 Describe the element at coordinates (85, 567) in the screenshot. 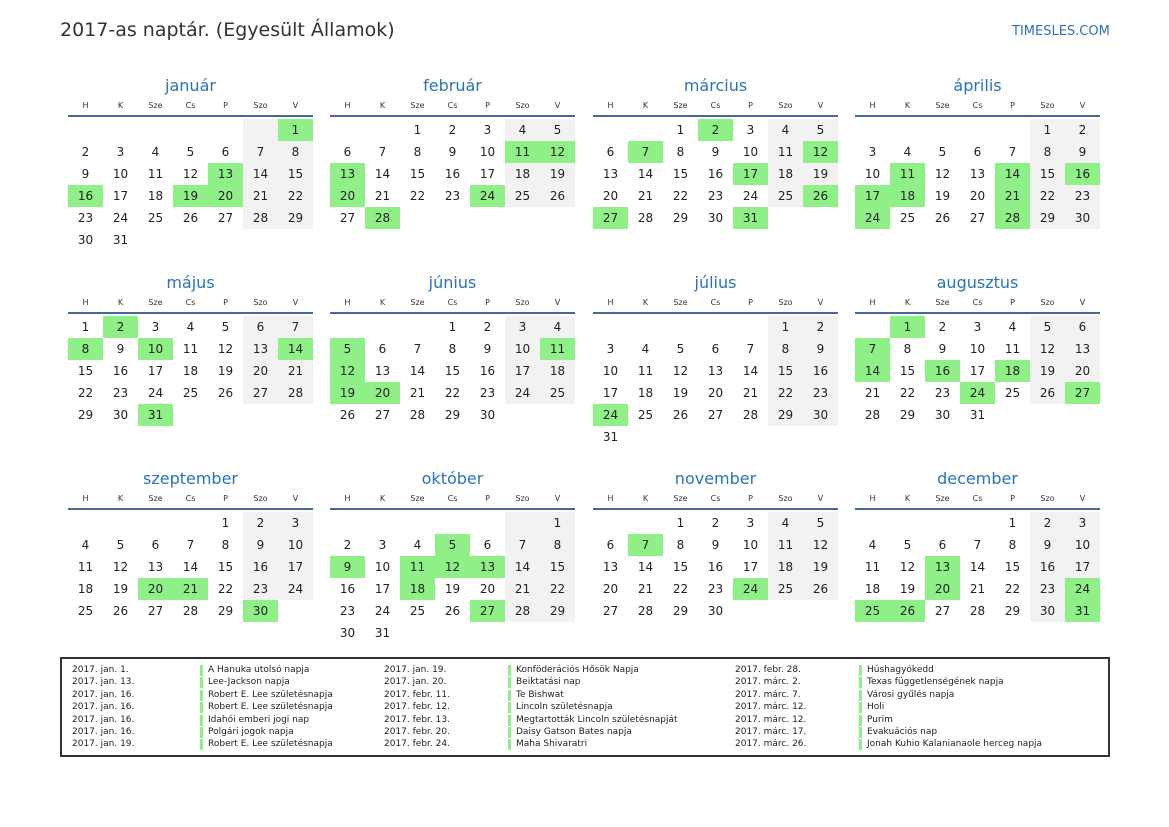

I see `day-cell: 11` at that location.